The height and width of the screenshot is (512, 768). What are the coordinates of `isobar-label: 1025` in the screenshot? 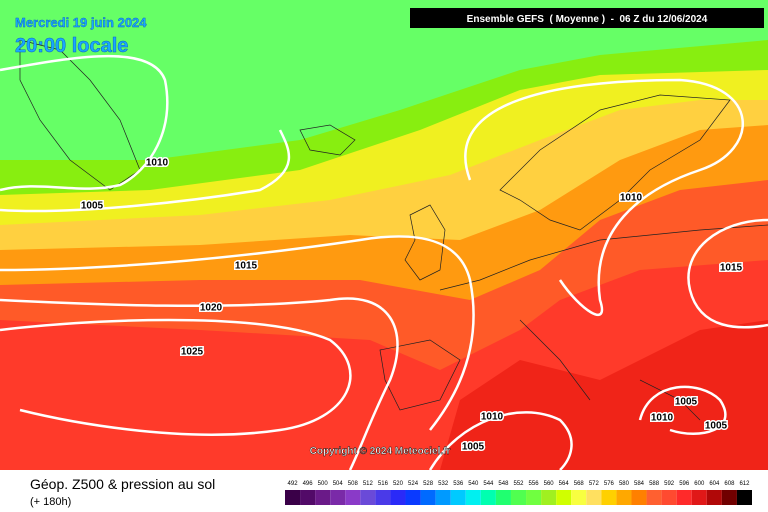 It's located at (192, 352).